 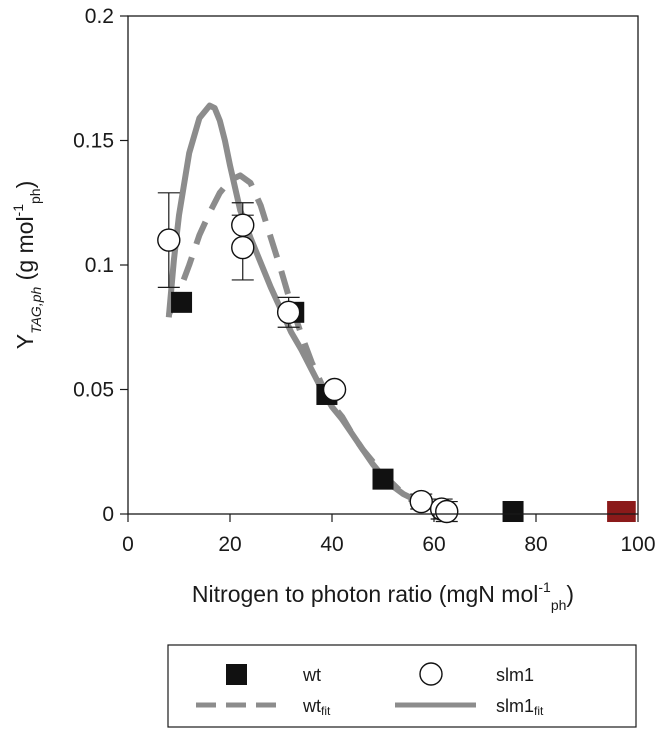 What do you see at coordinates (331, 544) in the screenshot?
I see `x-tick-label: 40` at bounding box center [331, 544].